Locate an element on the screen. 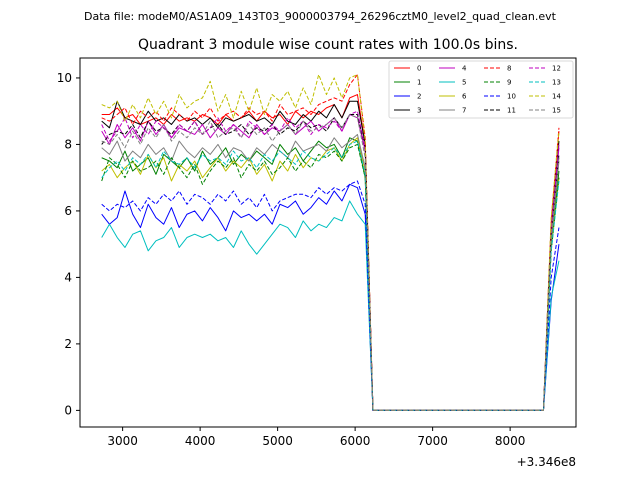 Image resolution: width=640 pixels, height=480 pixels. x-tick-label: 7000 is located at coordinates (432, 441).